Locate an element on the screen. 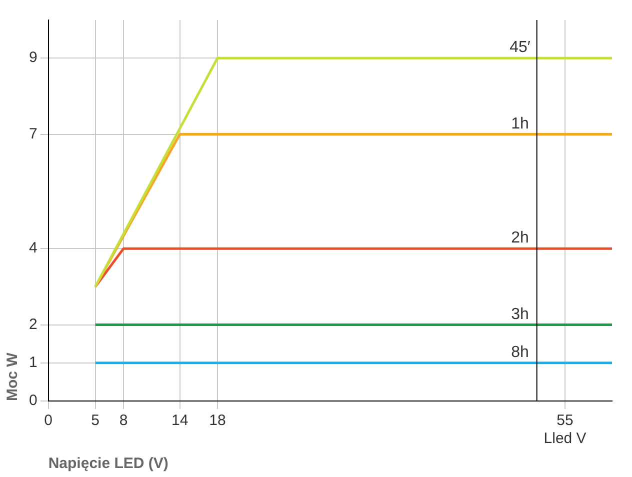 The width and height of the screenshot is (632, 477). x-tick-label: 8 is located at coordinates (123, 421).